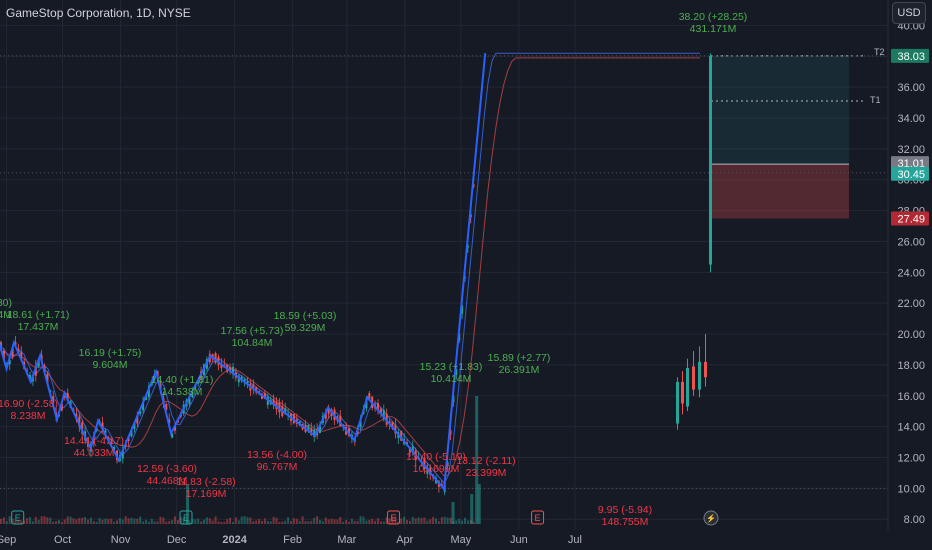 Image resolution: width=932 pixels, height=550 pixels. I want to click on pivot-price-label: 13.56 (-4.00), so click(277, 455).